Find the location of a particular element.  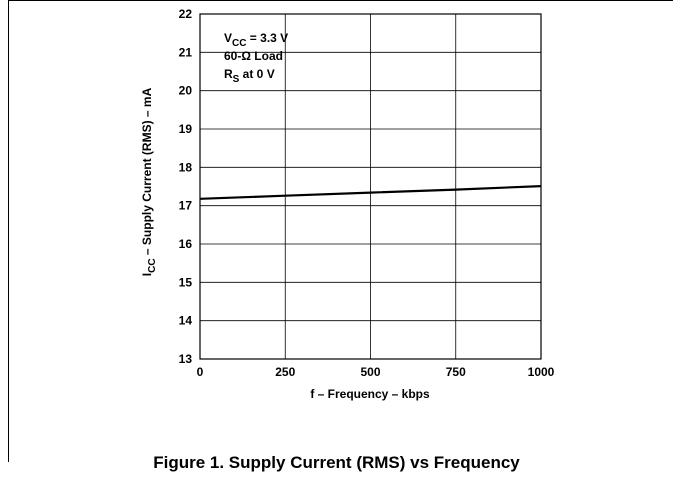

y-tick-label: 15 is located at coordinates (186, 282).